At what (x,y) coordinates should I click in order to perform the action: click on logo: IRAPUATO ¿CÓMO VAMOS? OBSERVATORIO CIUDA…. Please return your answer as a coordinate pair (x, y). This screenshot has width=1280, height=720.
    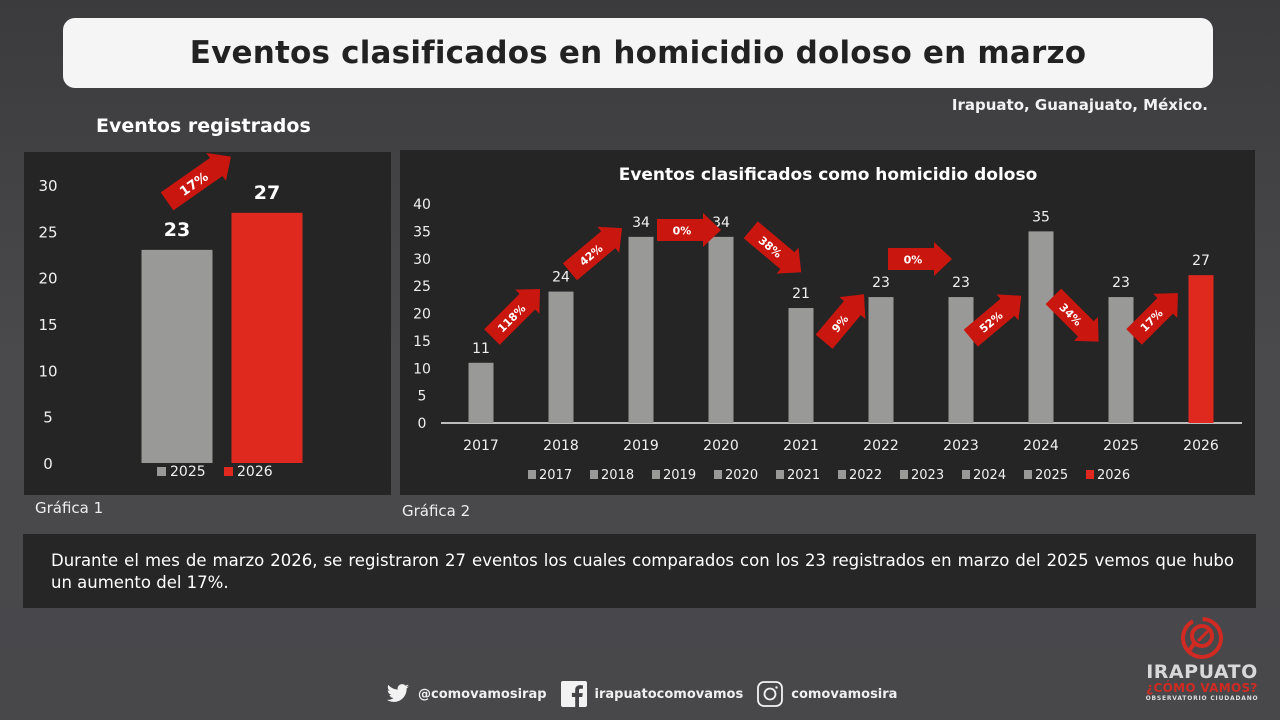
    Looking at the image, I should click on (1202, 666).